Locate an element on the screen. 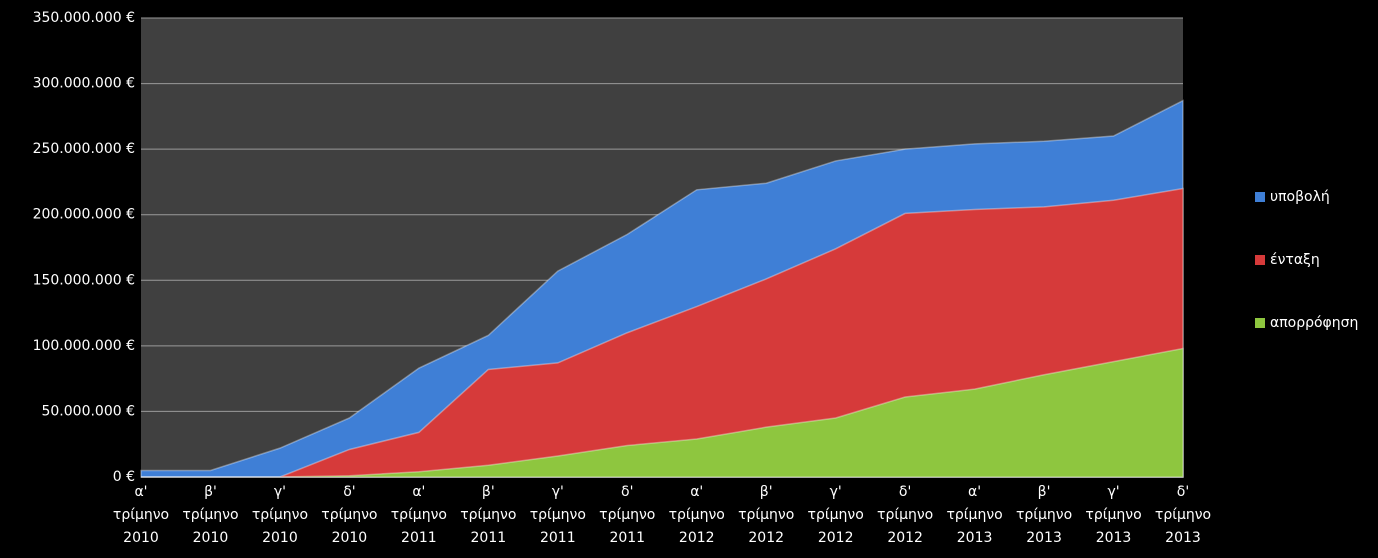  y-tick-label: 200.000.000 € is located at coordinates (84, 215).